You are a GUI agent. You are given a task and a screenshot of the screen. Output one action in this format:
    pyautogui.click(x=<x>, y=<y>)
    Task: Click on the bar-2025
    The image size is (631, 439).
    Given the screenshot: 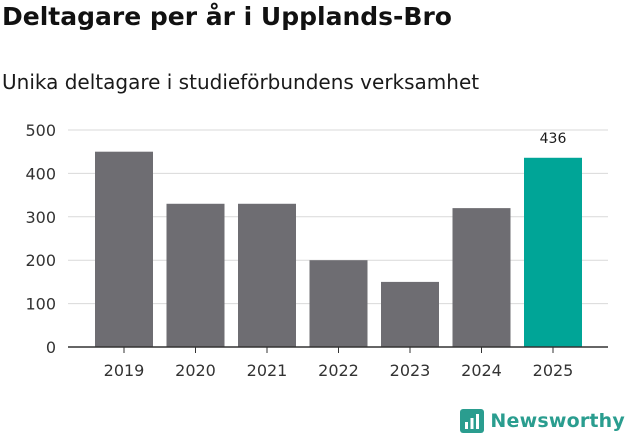 What is the action you would take?
    pyautogui.click(x=553, y=252)
    